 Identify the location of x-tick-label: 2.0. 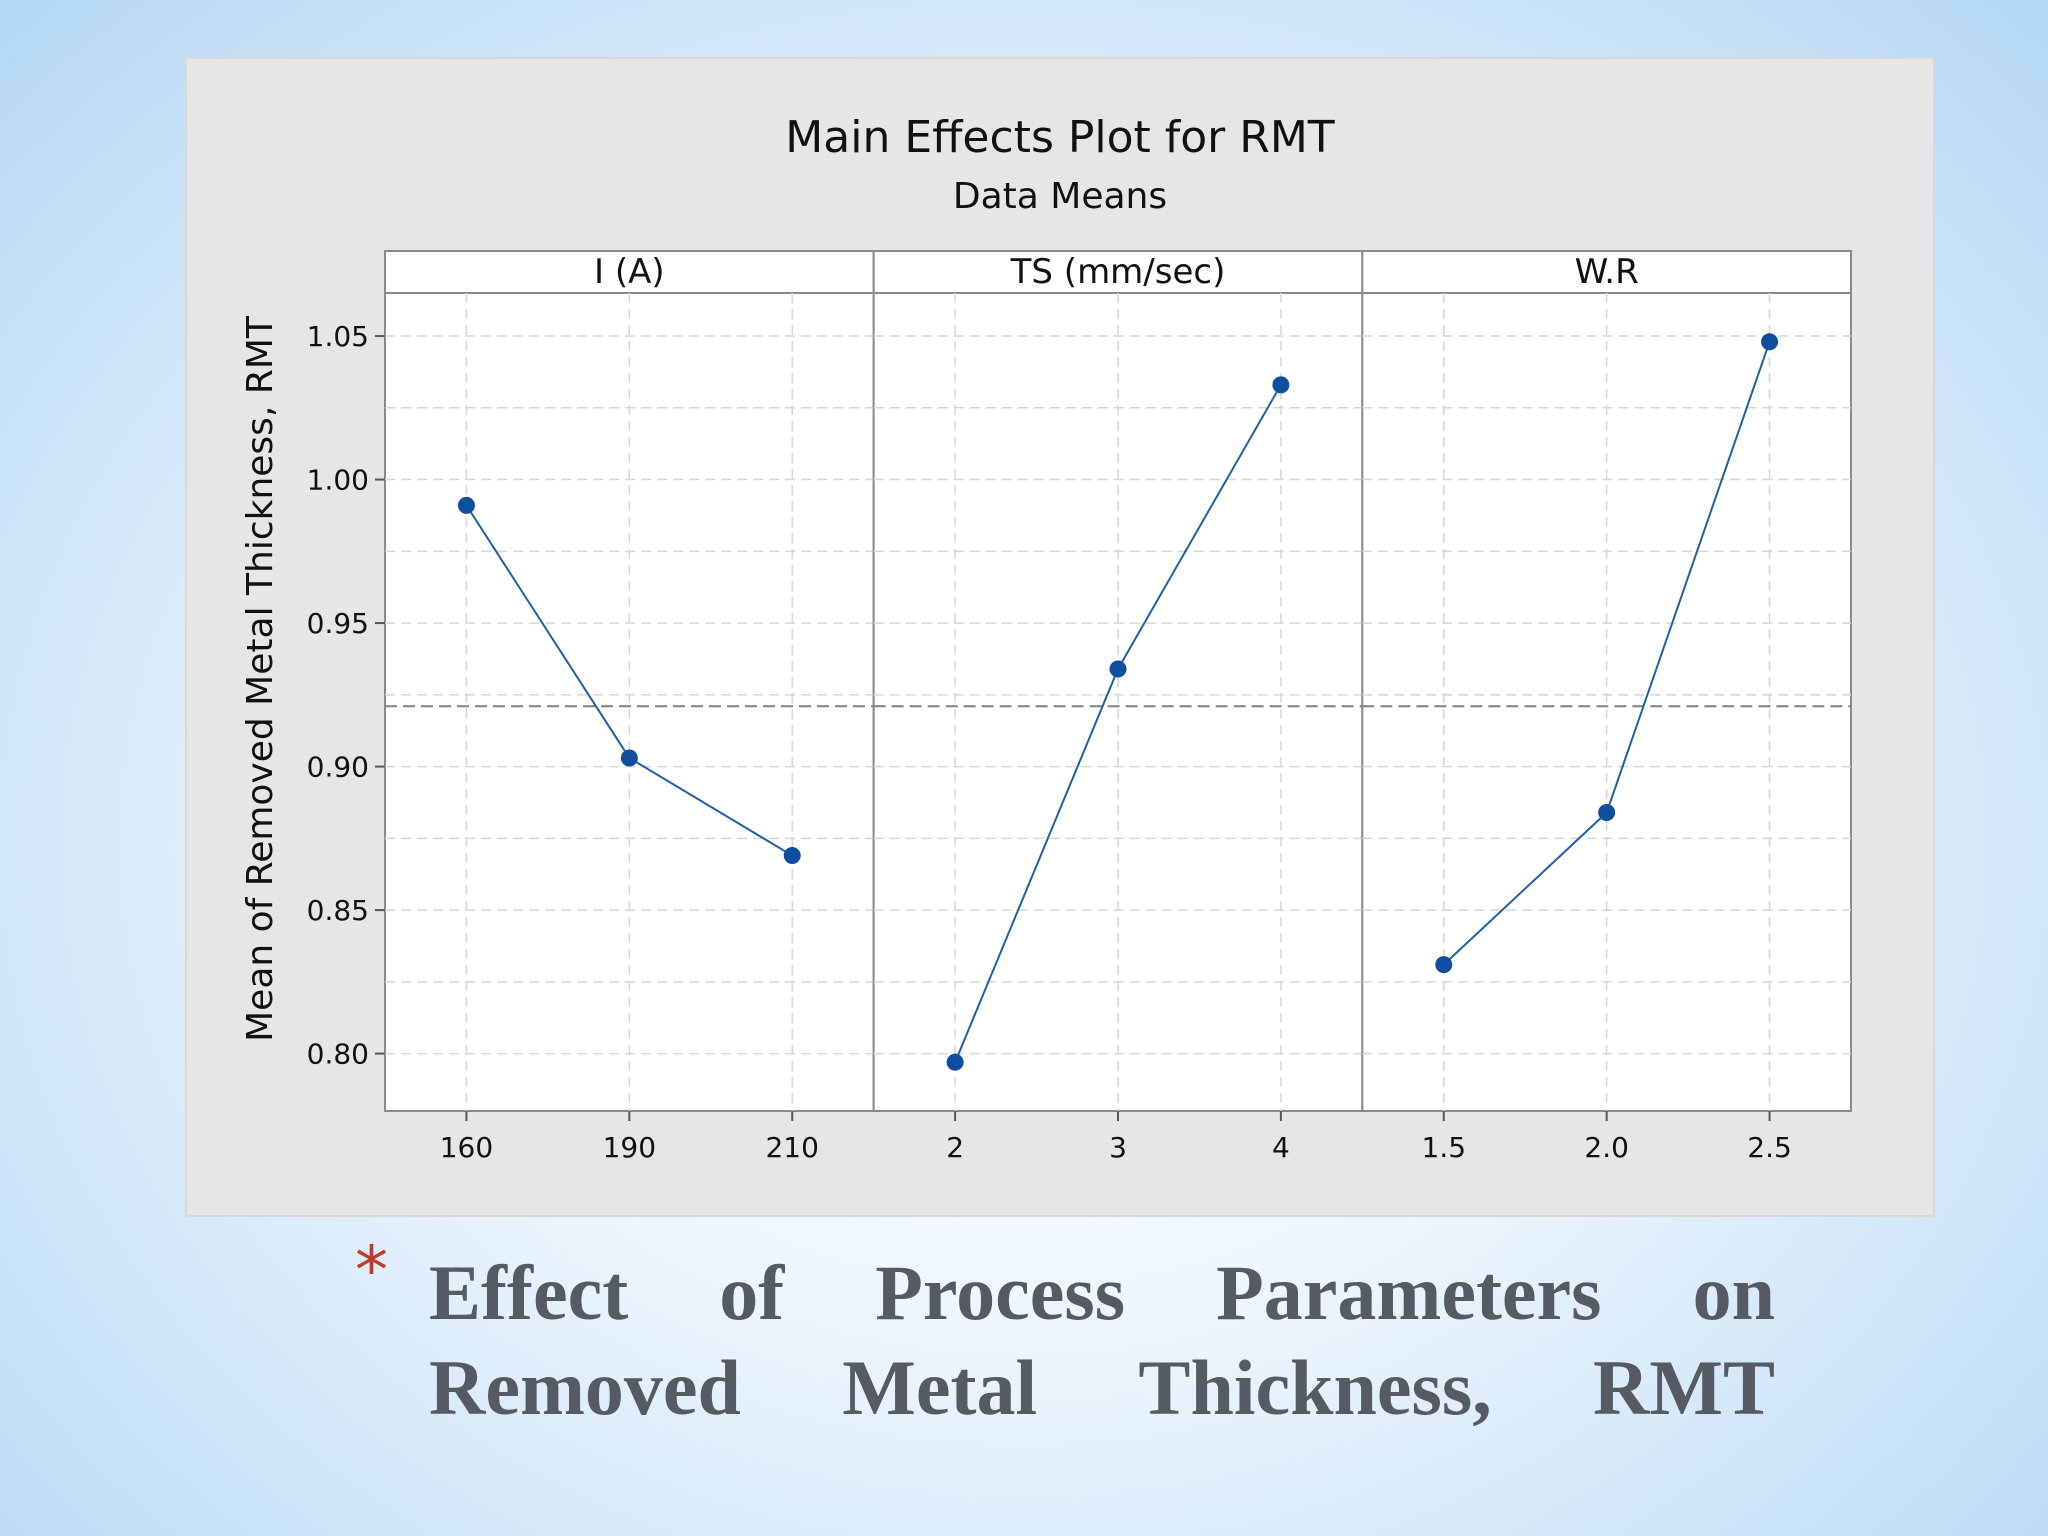
(1606, 1147).